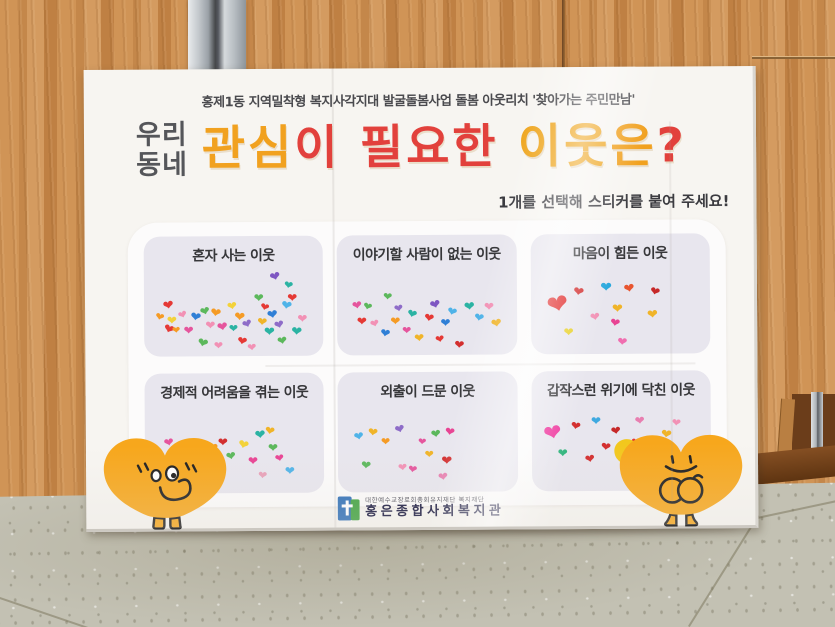  What do you see at coordinates (793, 57) in the screenshot?
I see `wall-panel-seam` at bounding box center [793, 57].